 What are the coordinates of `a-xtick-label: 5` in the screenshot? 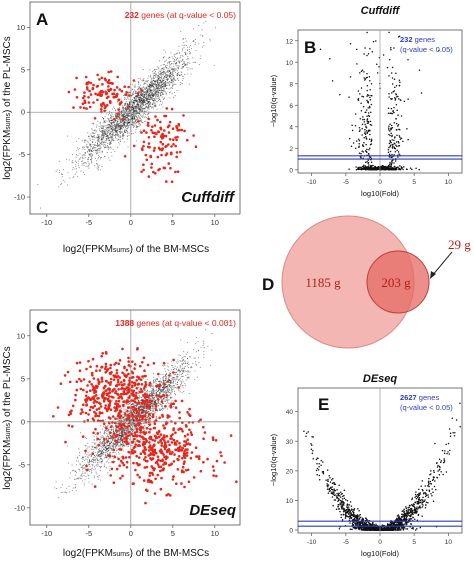 It's located at (173, 222).